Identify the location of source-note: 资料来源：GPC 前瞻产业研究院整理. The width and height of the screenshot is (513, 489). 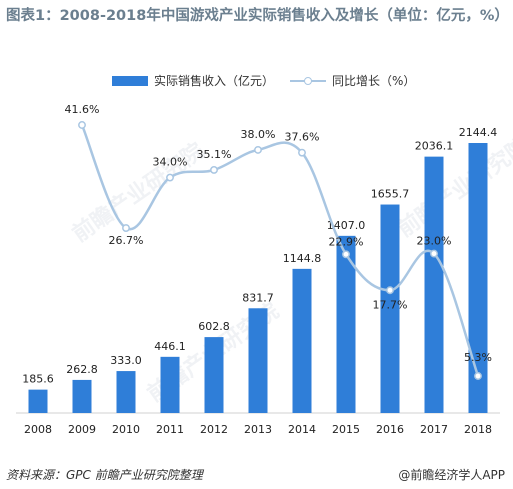
(104, 475).